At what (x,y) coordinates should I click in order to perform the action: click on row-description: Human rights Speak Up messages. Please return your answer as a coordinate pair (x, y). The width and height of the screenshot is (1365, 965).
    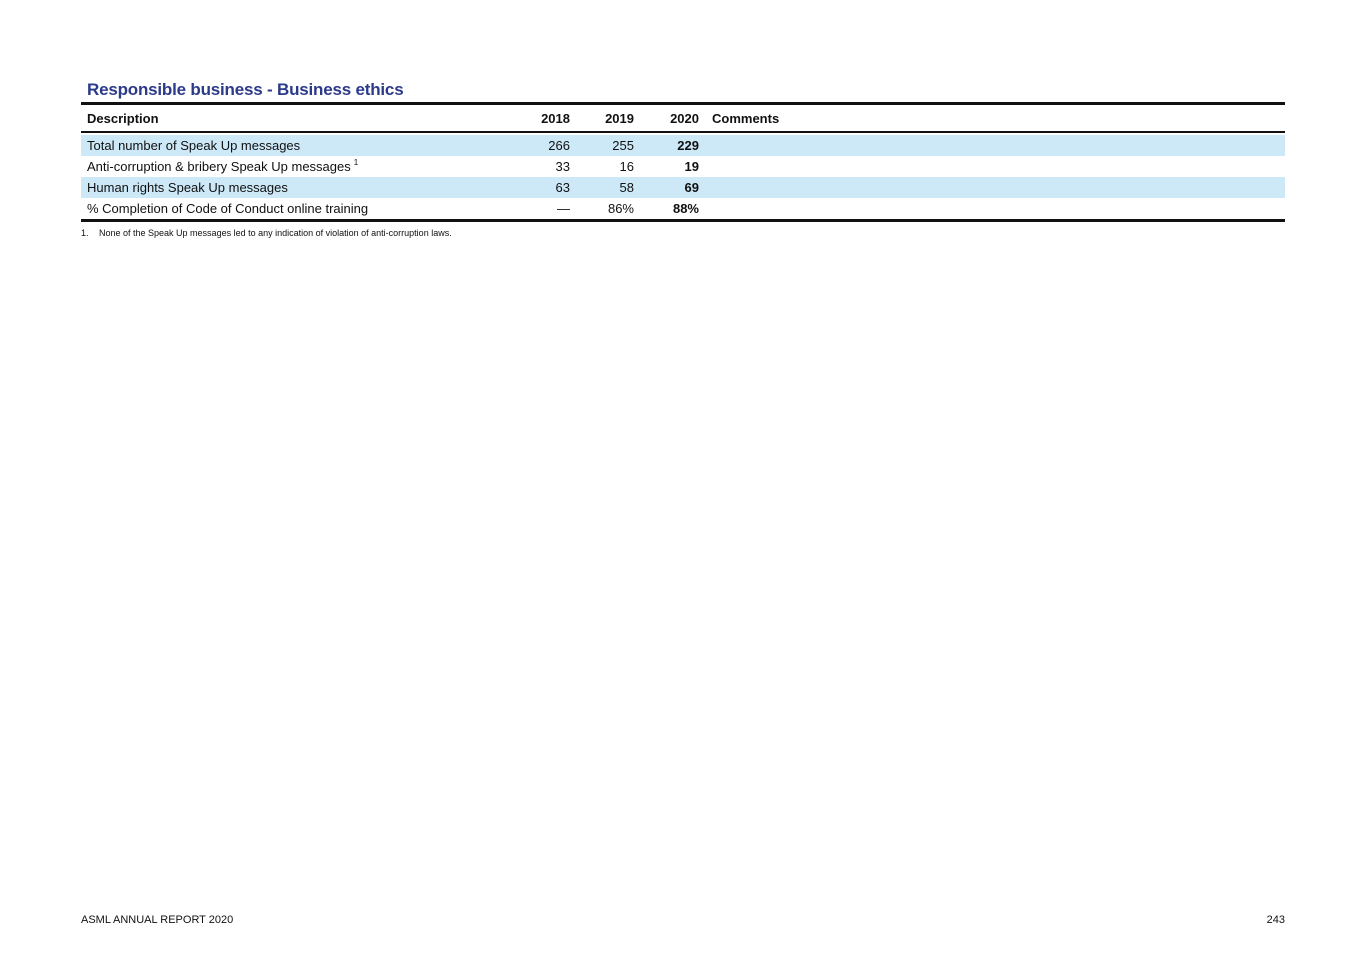
    Looking at the image, I should click on (187, 187).